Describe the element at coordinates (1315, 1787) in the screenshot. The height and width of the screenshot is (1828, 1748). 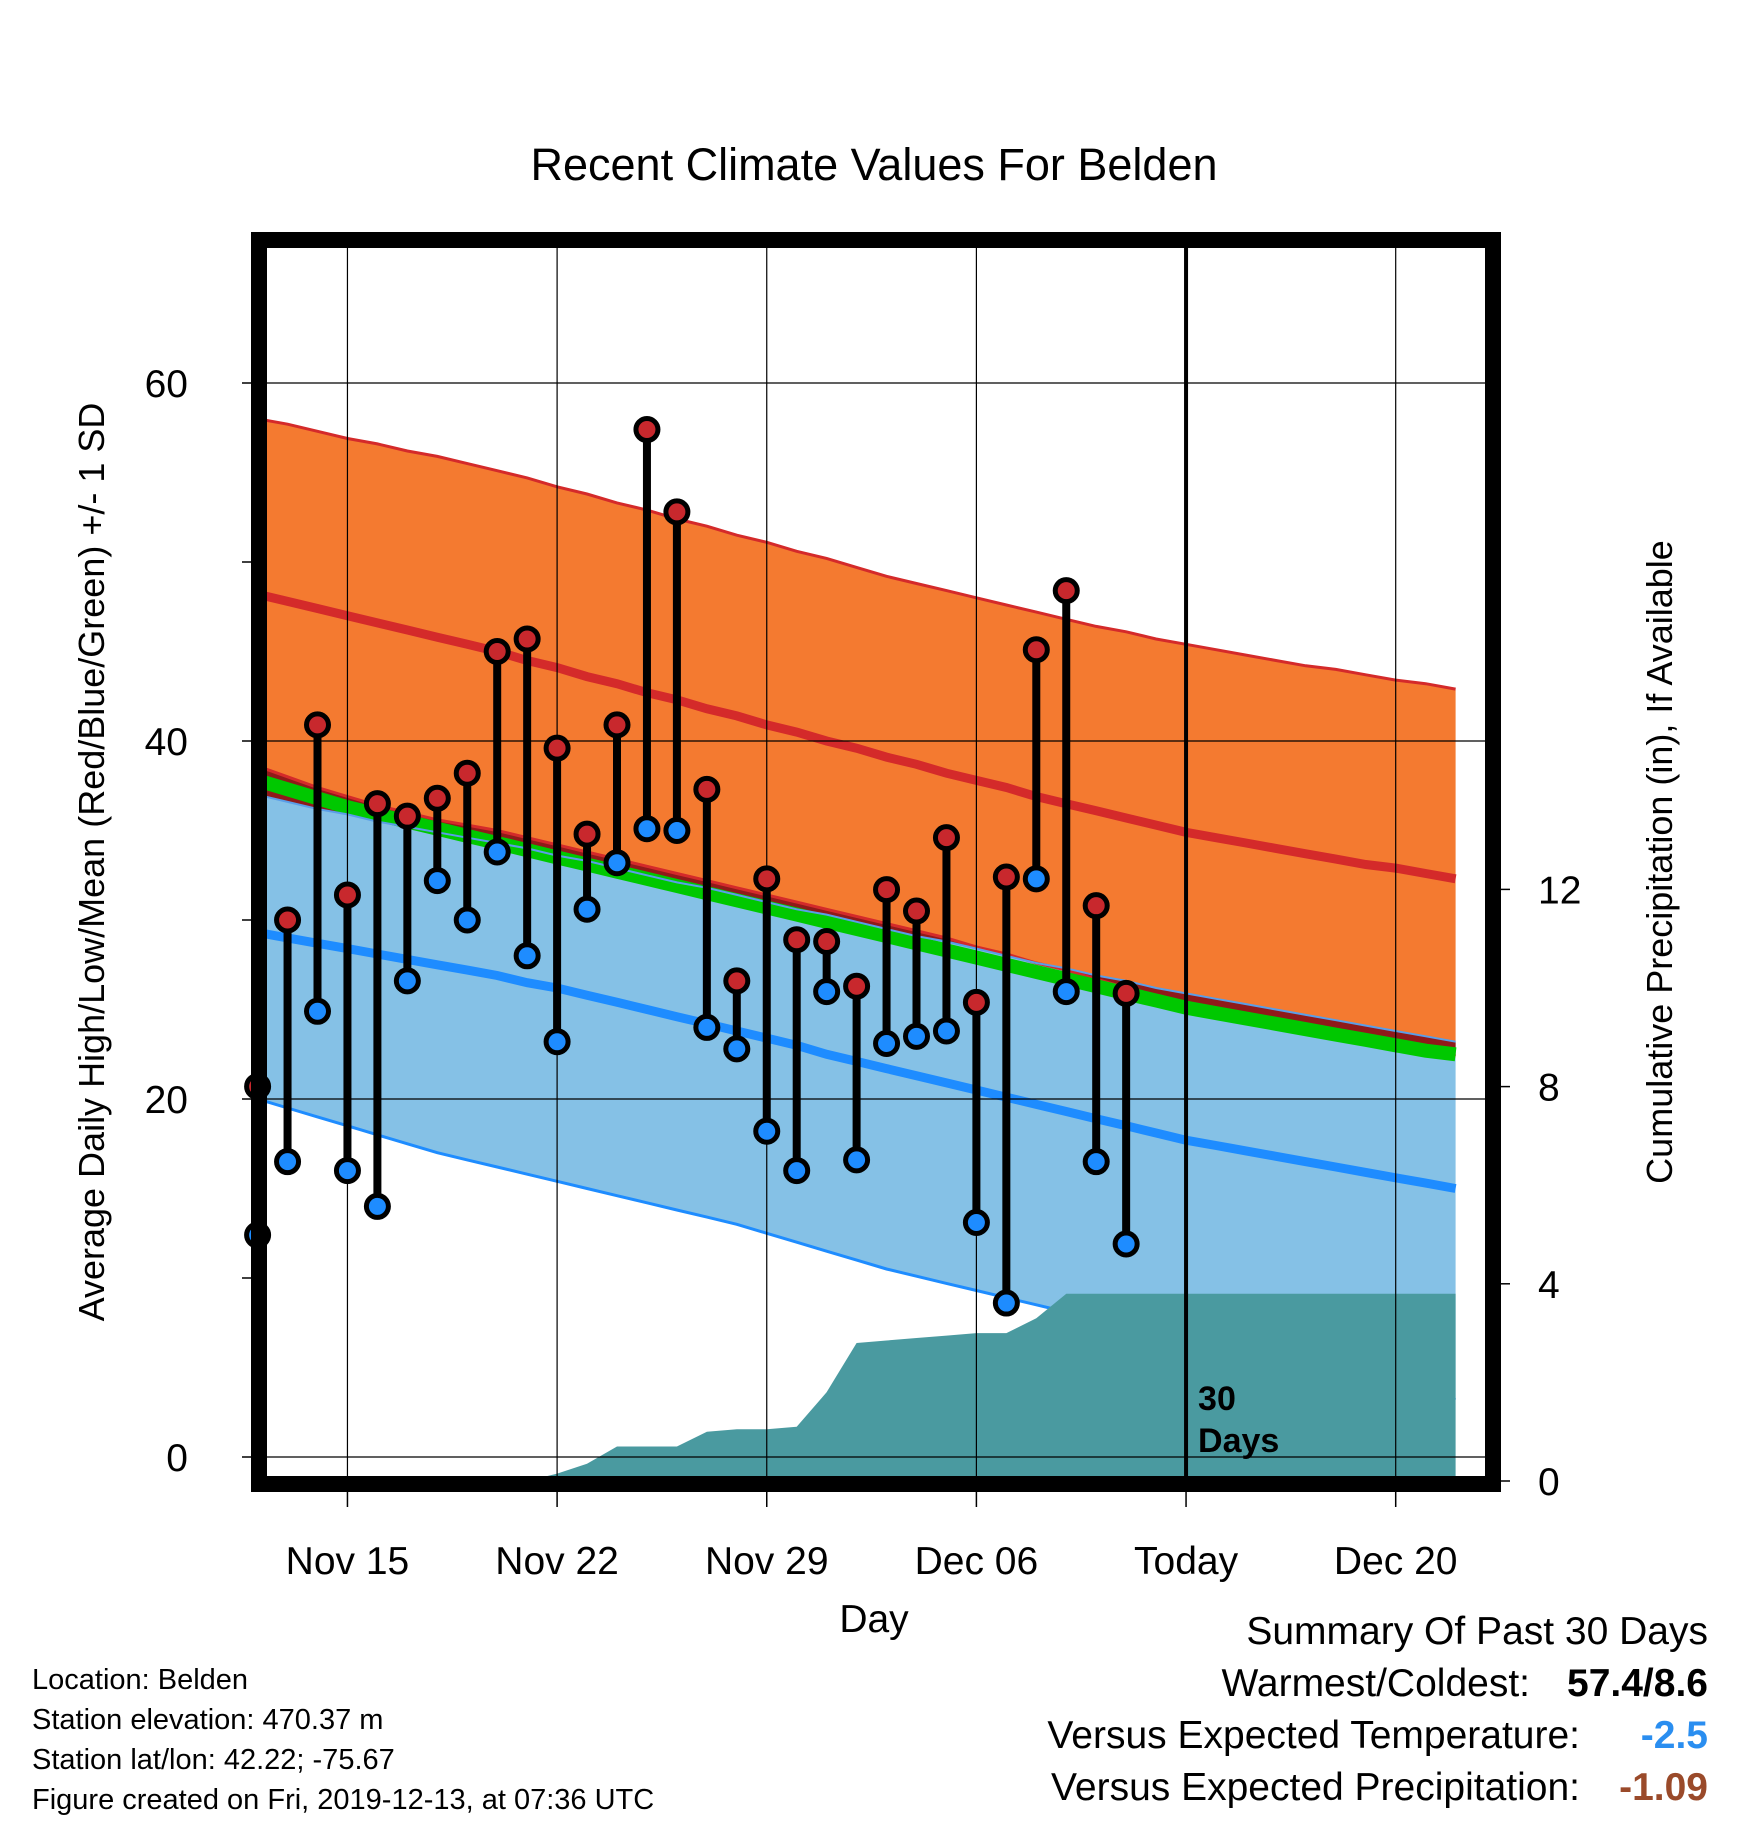
I see `precip-vs-expected-label: Versus Expected Precipitation:` at that location.